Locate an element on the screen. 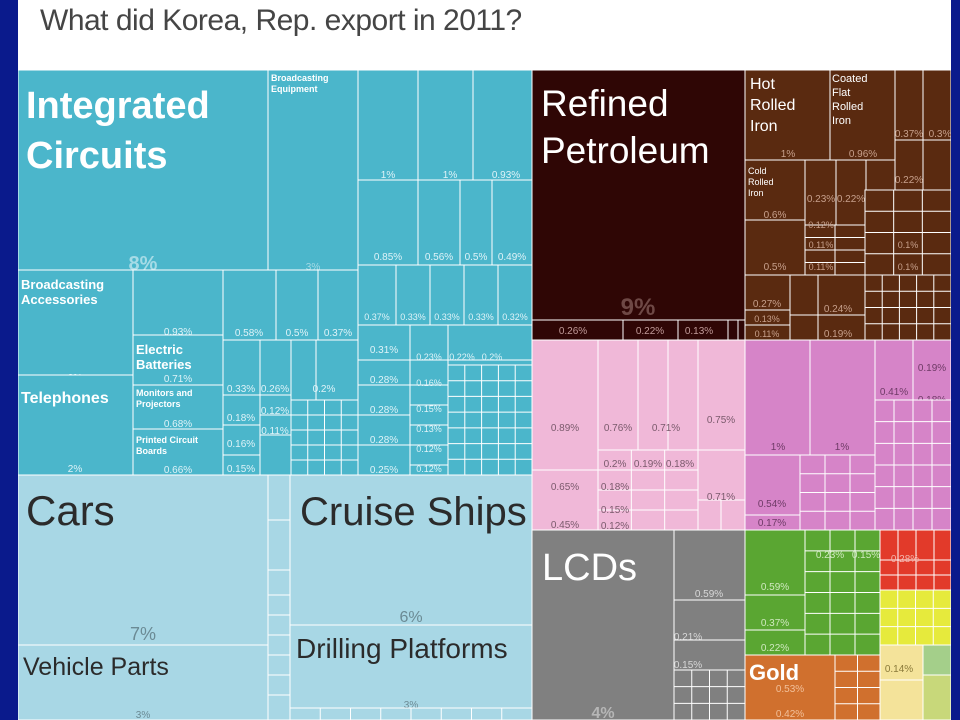  label-monitors-projectors: Monitors and is located at coordinates (164, 393).